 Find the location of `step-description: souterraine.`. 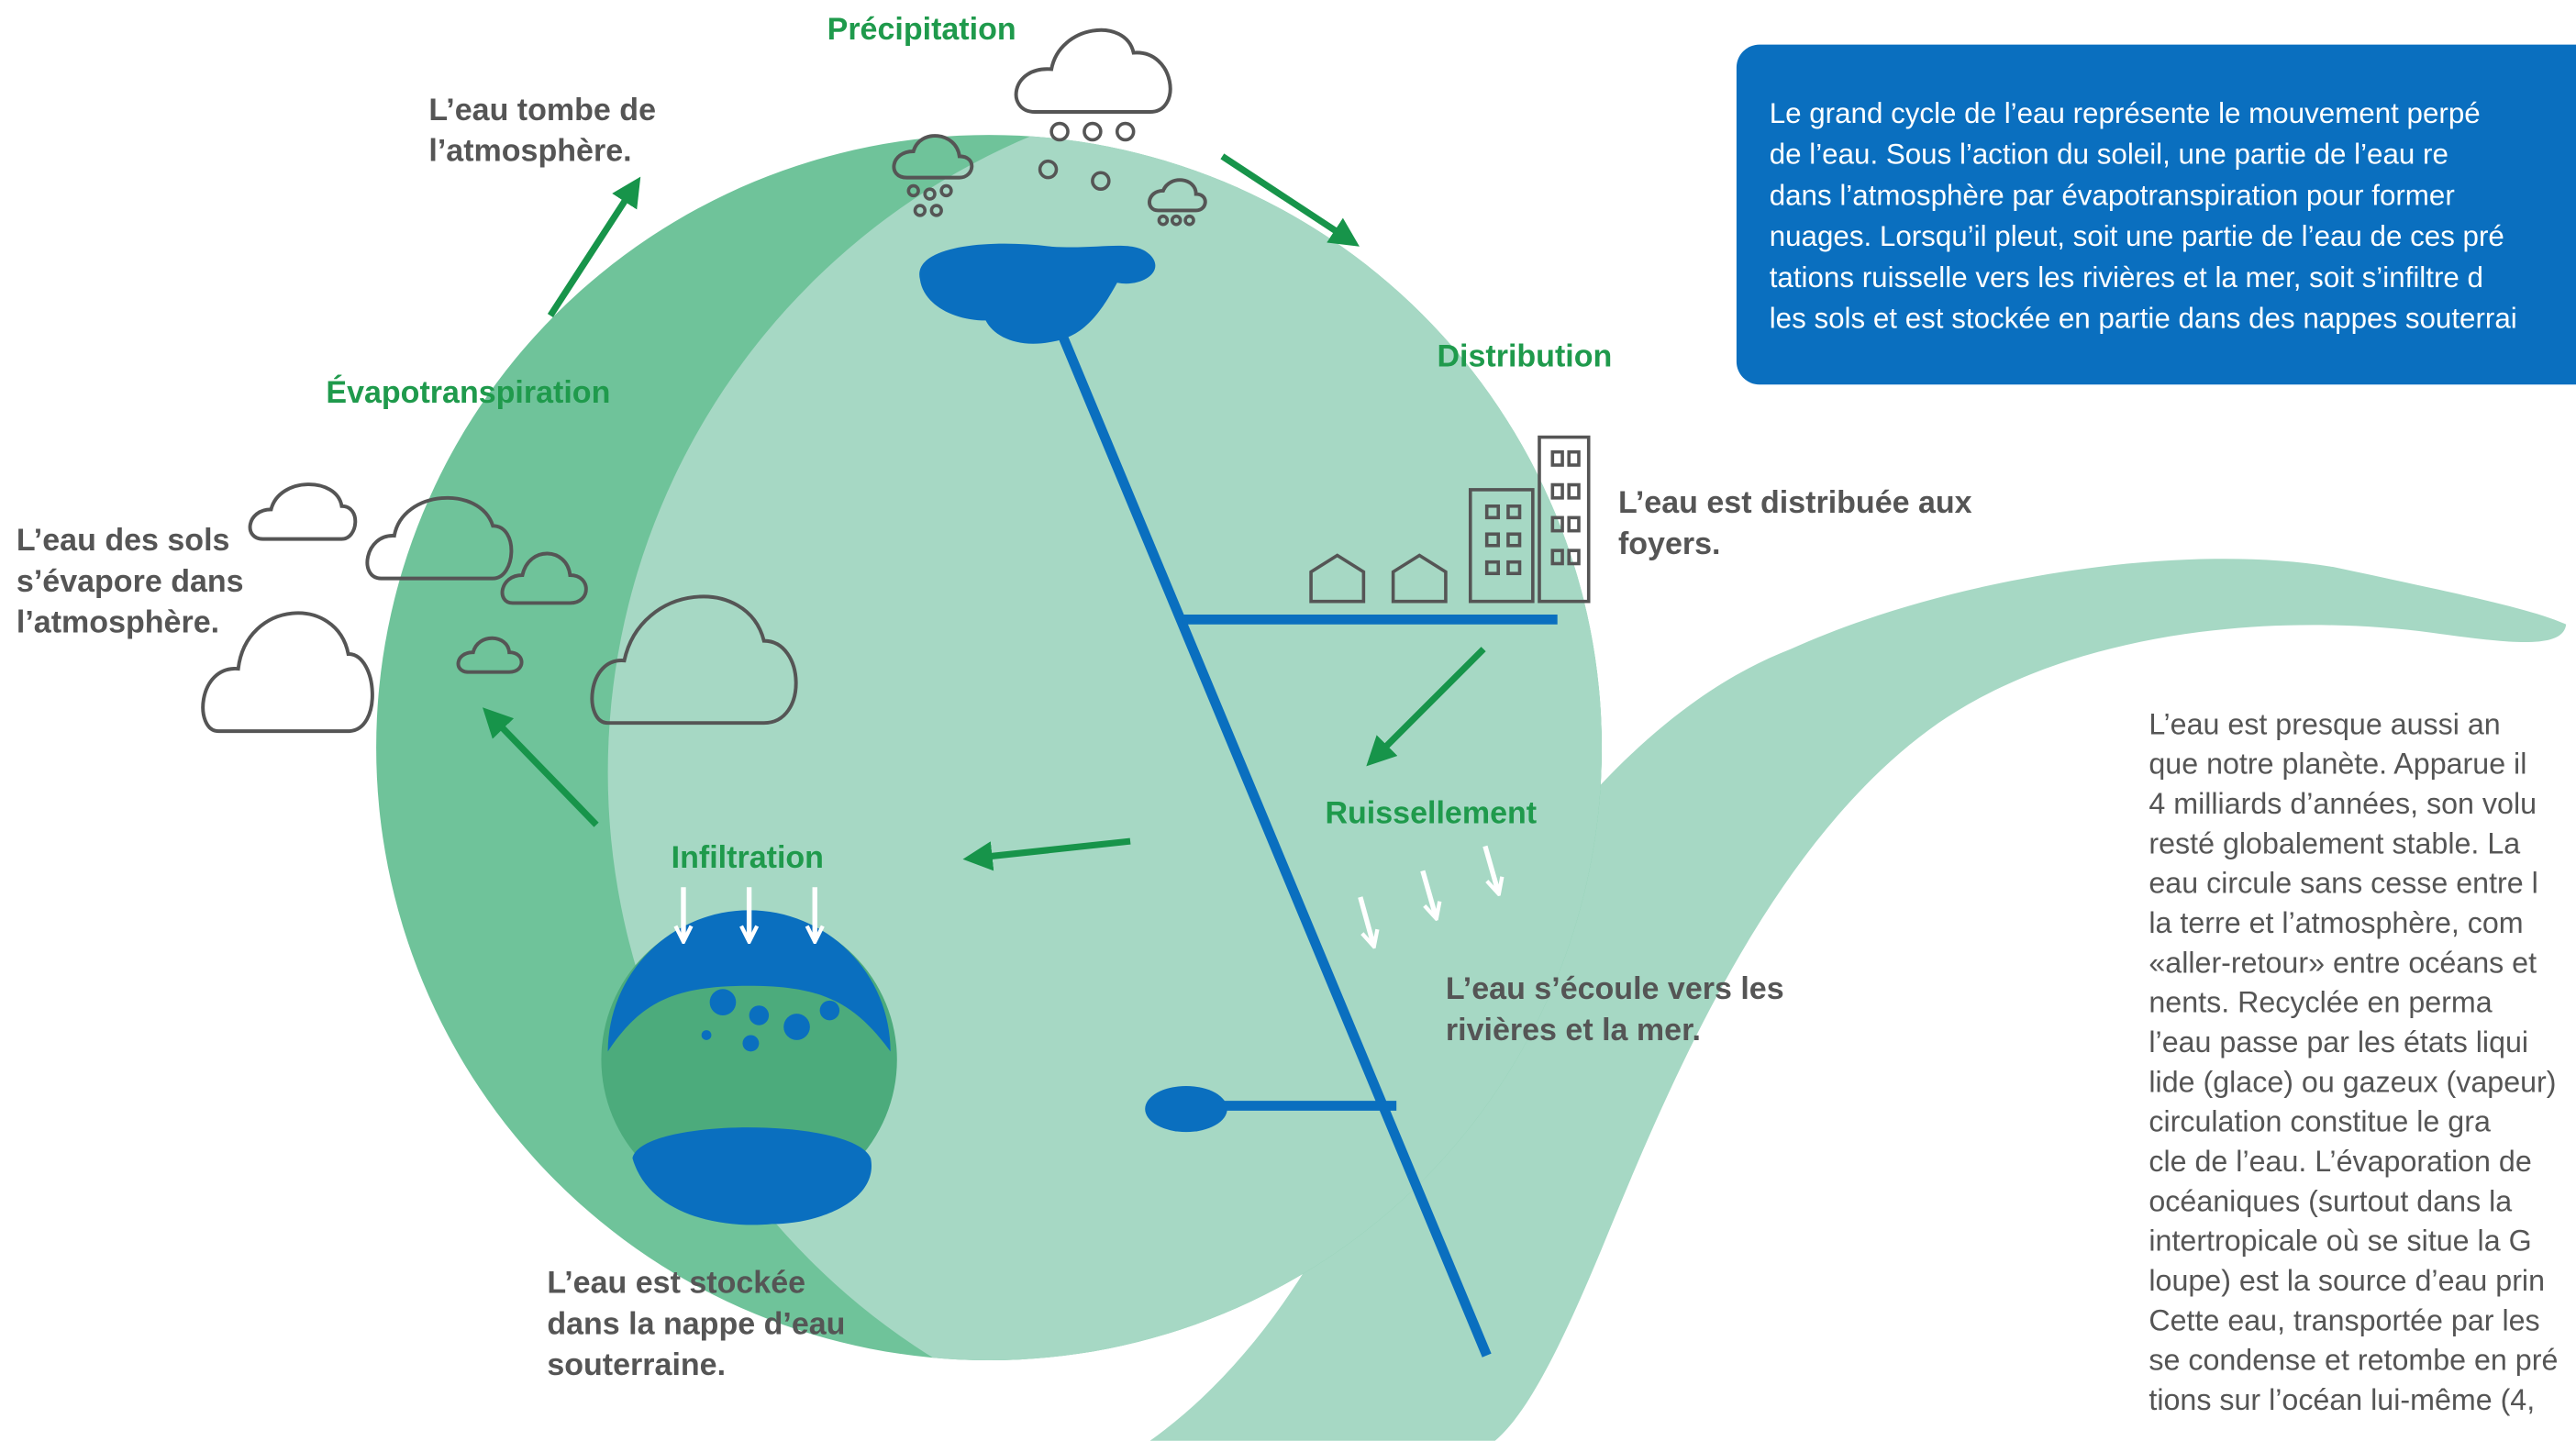

step-description: souterraine. is located at coordinates (636, 1364).